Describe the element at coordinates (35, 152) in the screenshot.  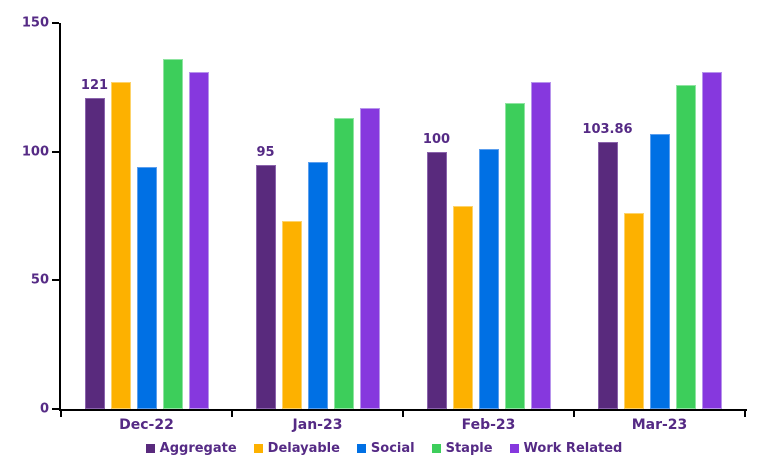
I see `y-axis-tick-label: 100` at that location.